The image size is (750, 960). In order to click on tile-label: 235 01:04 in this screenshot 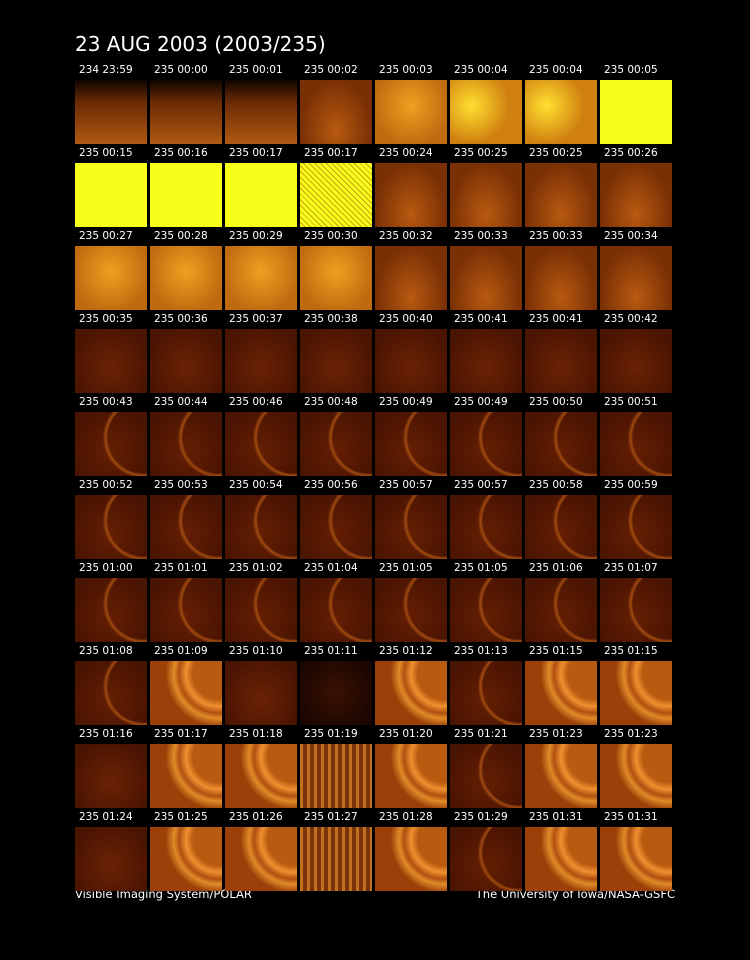, I will do `click(331, 568)`.